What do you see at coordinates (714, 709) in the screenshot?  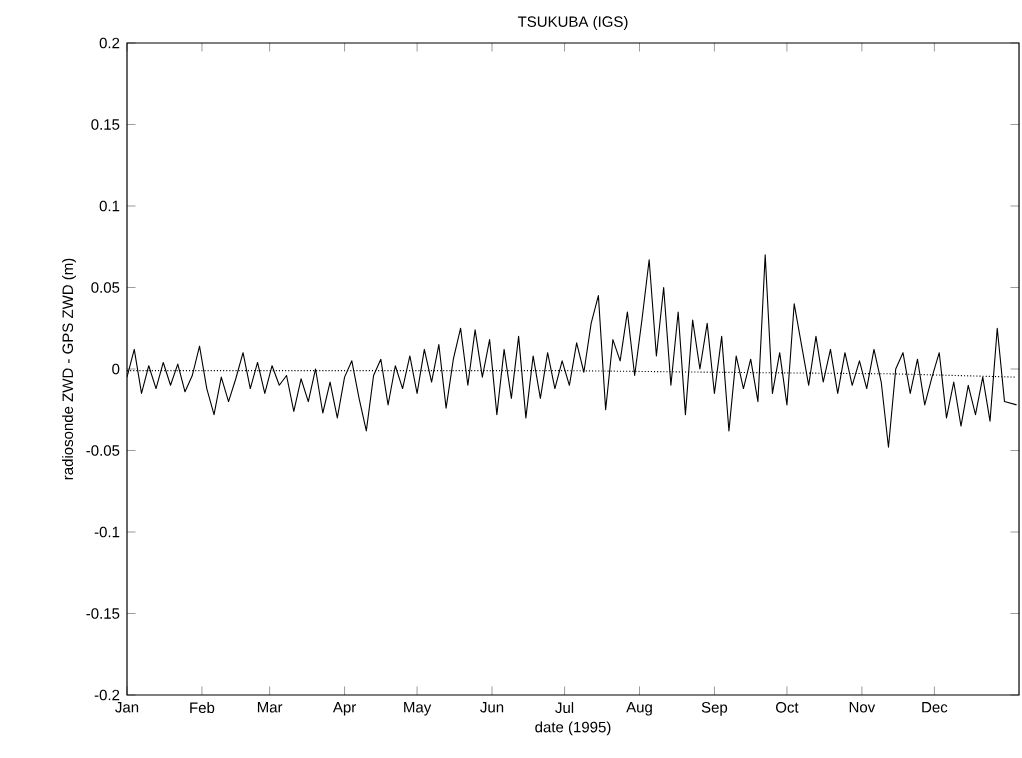 I see `x-tick-label: Sep` at bounding box center [714, 709].